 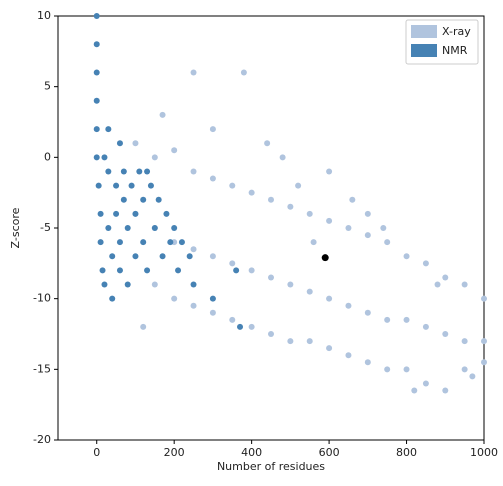 I want to click on y-tick-label: -20, so click(x=42, y=439).